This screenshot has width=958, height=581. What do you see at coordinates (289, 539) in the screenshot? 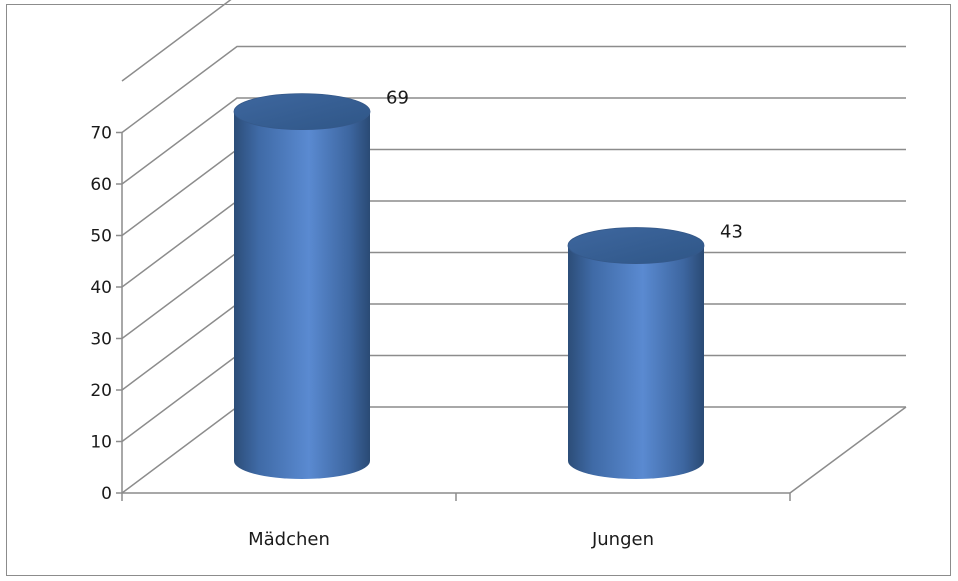
I see `x-category-label: Mädchen` at bounding box center [289, 539].